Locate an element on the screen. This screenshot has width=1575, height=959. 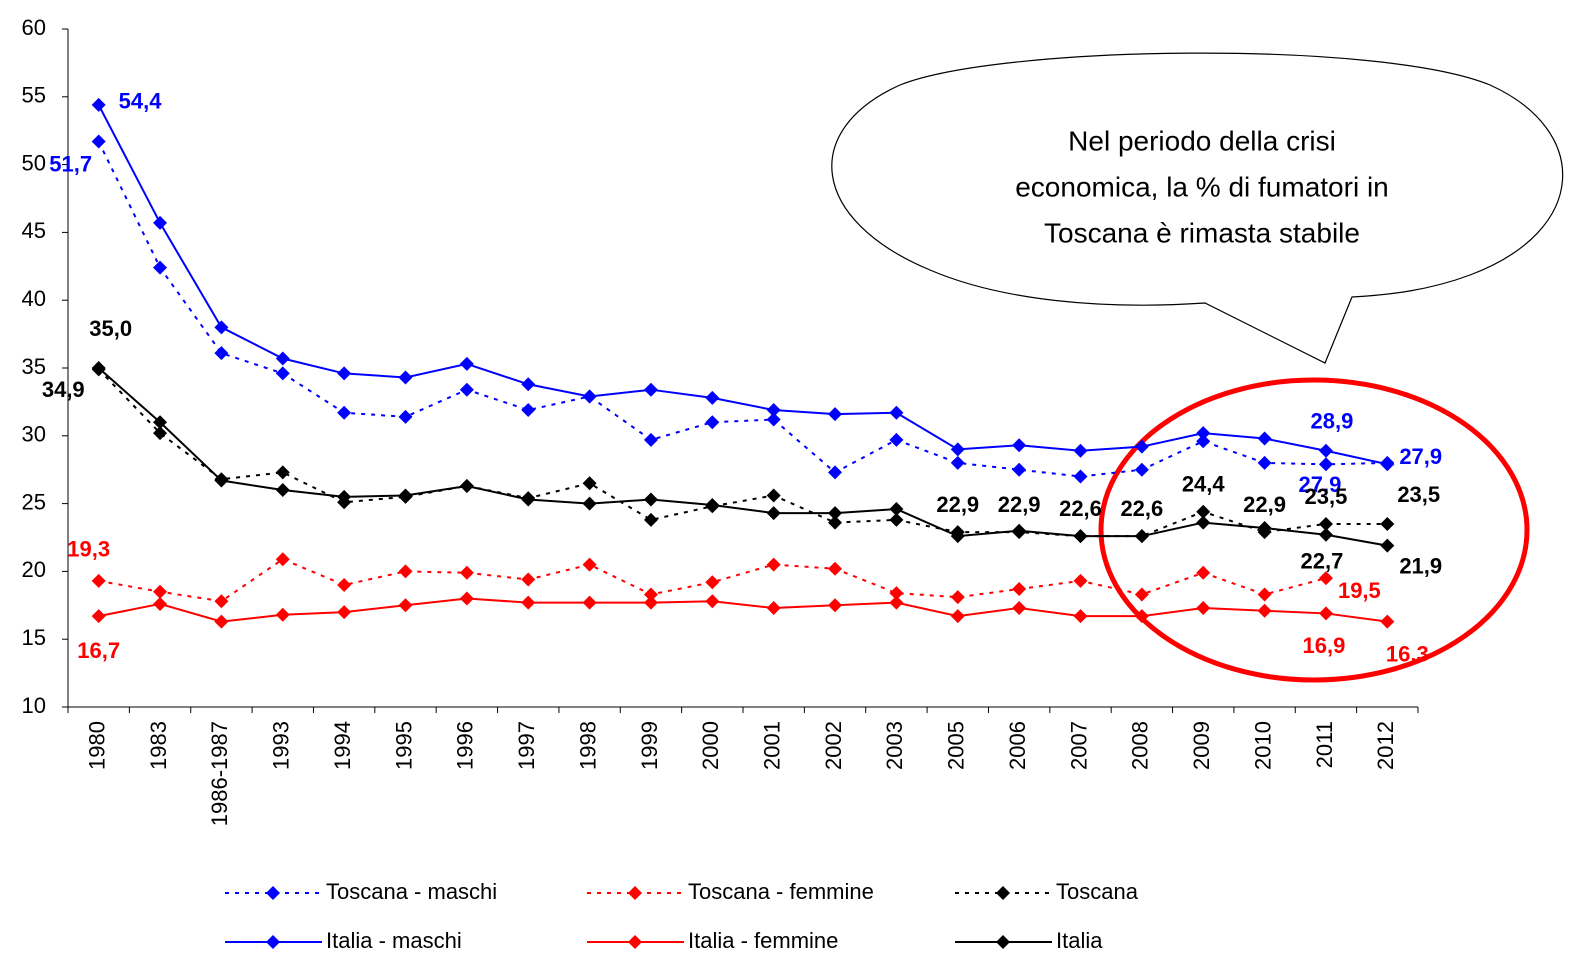
highlight-circle is located at coordinates (1314, 530).